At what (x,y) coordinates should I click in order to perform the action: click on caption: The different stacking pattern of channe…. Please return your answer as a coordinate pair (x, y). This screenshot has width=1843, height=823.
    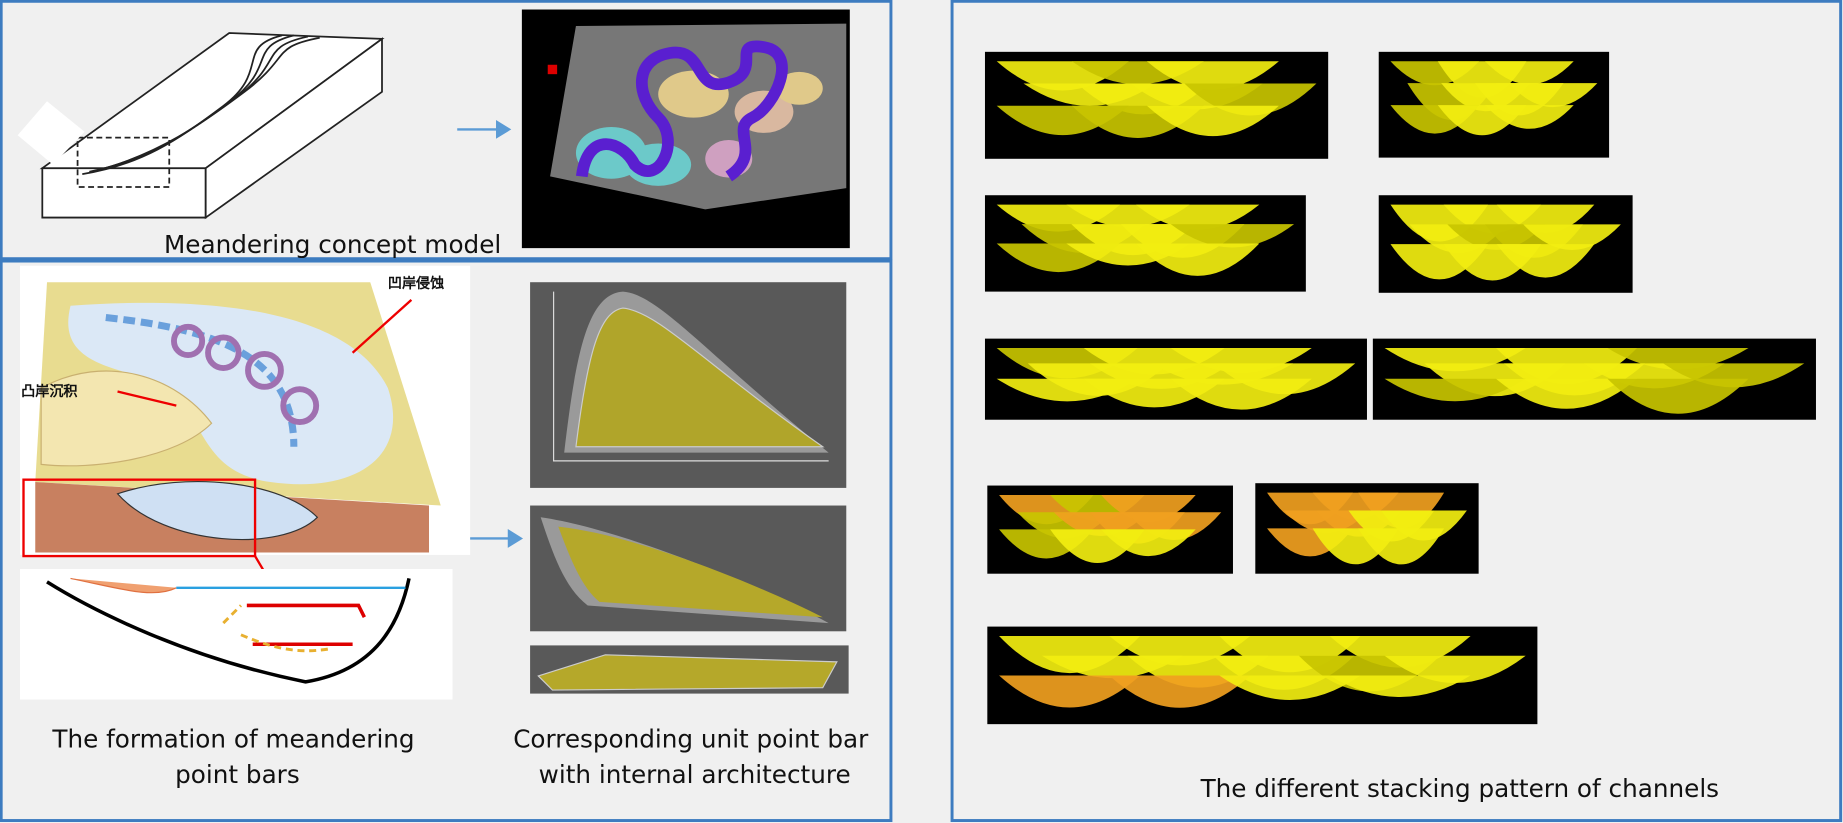
    Looking at the image, I should click on (1459, 788).